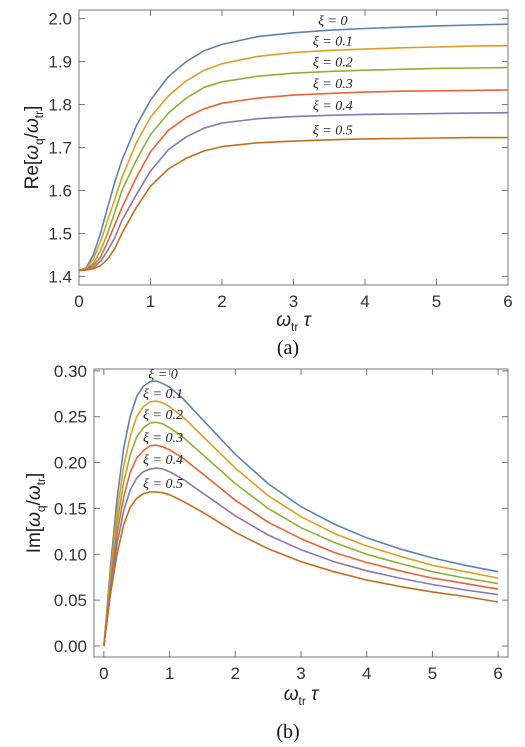  What do you see at coordinates (60, 233) in the screenshot?
I see `y-tick-label: 1.5` at bounding box center [60, 233].